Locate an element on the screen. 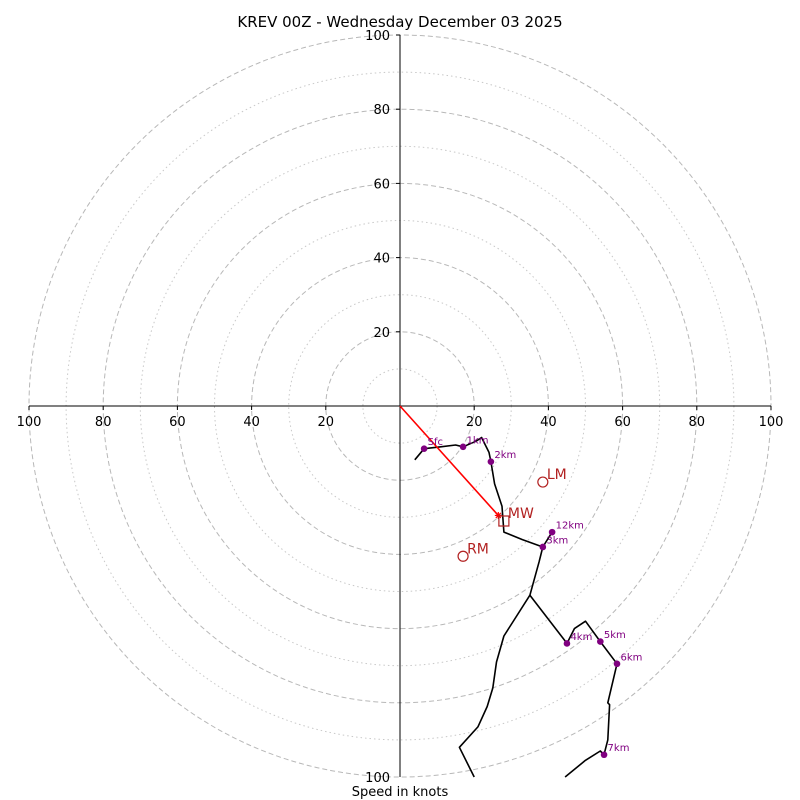 Image resolution: width=800 pixels, height=800 pixels. height-label: 7km is located at coordinates (619, 748).